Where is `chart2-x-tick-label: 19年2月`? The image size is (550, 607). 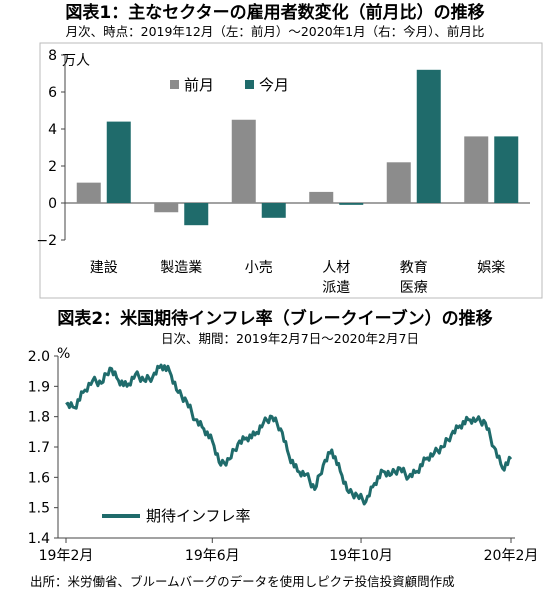
chart2-x-tick-label: 19年2月 is located at coordinates (66, 556).